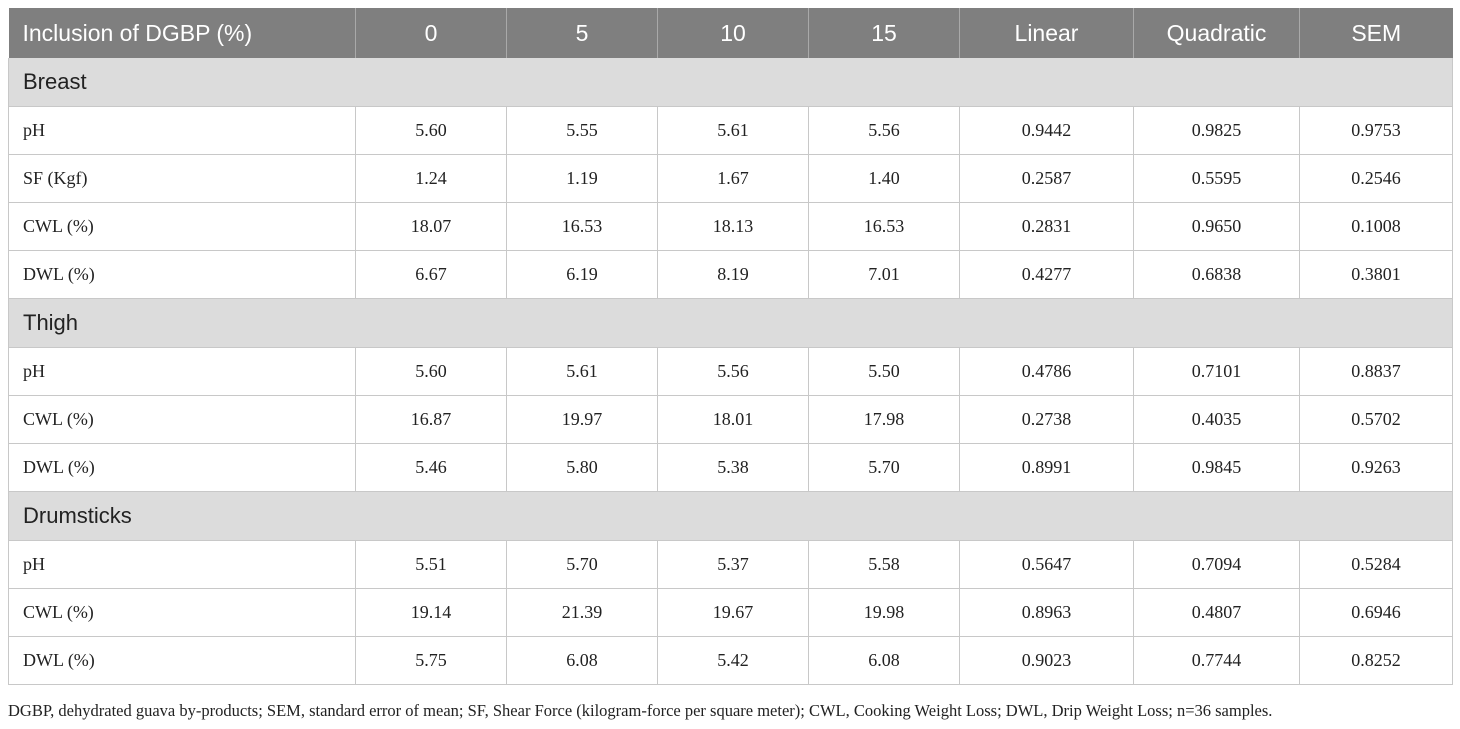  What do you see at coordinates (733, 564) in the screenshot?
I see `table-cell: 5.37` at bounding box center [733, 564].